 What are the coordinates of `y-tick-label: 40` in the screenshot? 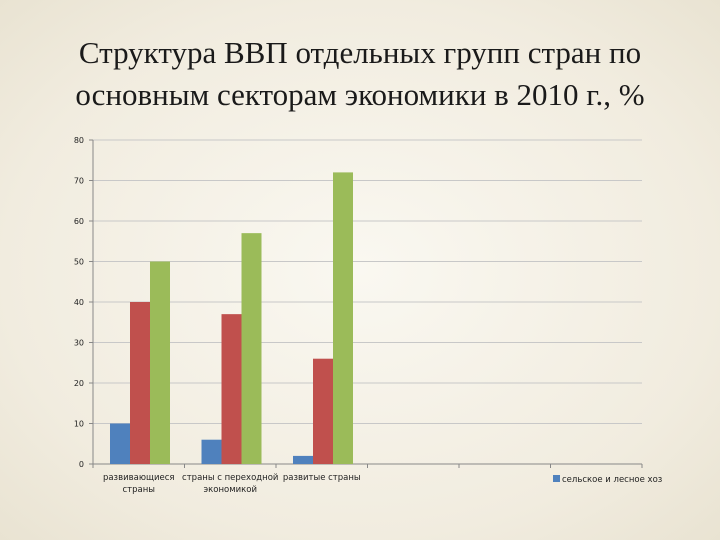 It's located at (79, 302).